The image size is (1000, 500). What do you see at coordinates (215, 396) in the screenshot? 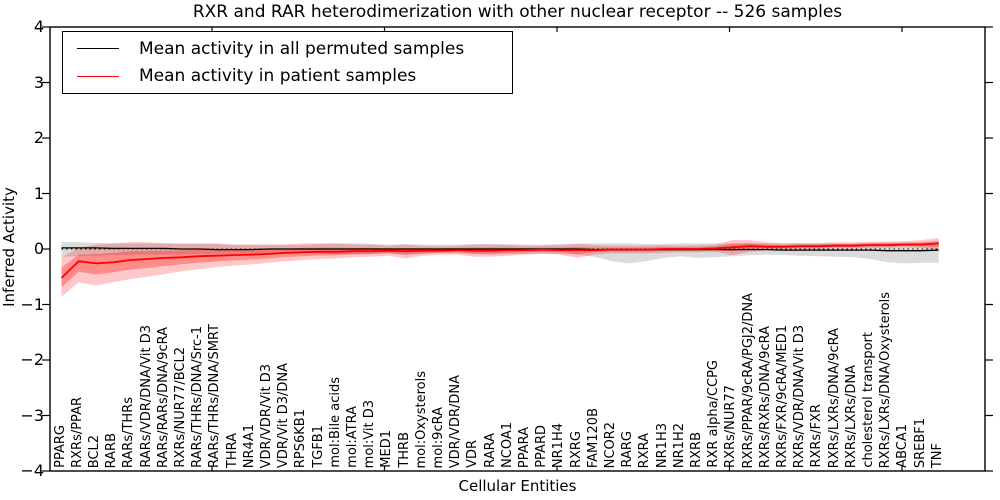
I see `x-tick-label: RARs/THRs/DNA/SMRT` at bounding box center [215, 396].